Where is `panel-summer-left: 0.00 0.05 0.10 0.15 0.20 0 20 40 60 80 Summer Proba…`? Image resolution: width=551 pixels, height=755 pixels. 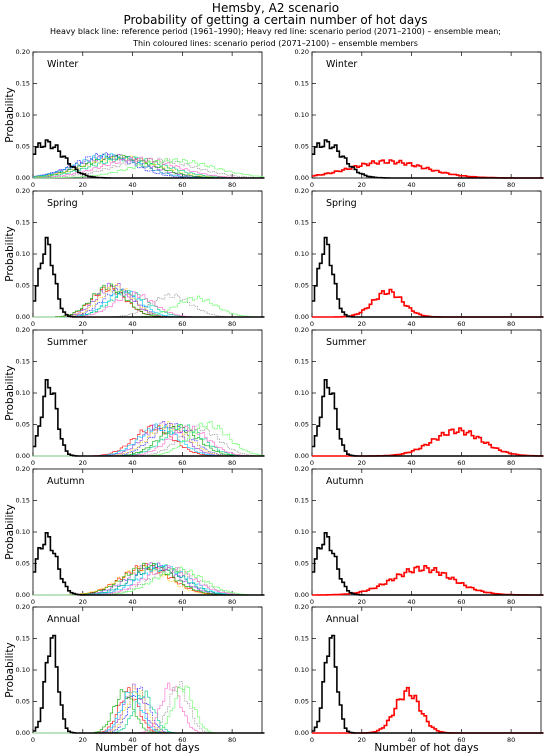 panel-summer-left: 0.00 0.05 0.10 0.15 0.20 0 20 40 60 80 Summer Proba… is located at coordinates (134, 396).